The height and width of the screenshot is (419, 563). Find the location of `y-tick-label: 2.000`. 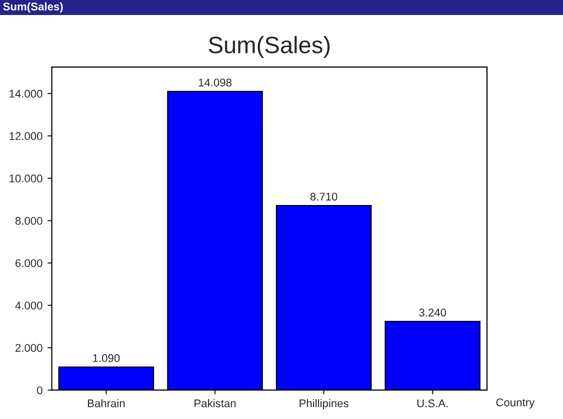

y-tick-label: 2.000 is located at coordinates (29, 348).